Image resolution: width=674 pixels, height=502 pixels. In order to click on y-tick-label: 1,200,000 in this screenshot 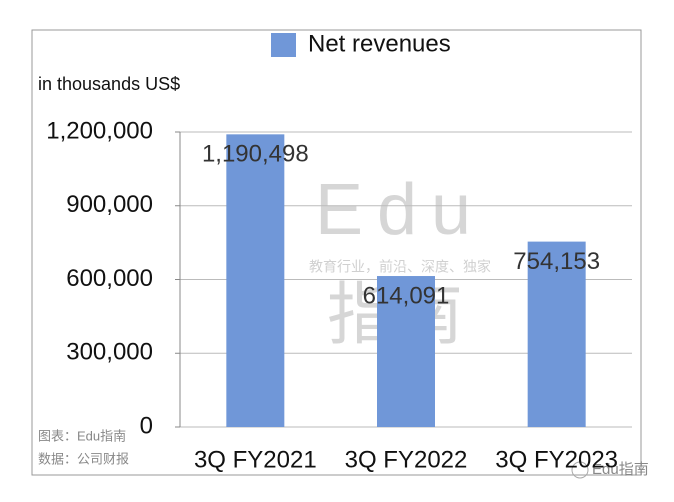, I will do `click(99, 130)`.